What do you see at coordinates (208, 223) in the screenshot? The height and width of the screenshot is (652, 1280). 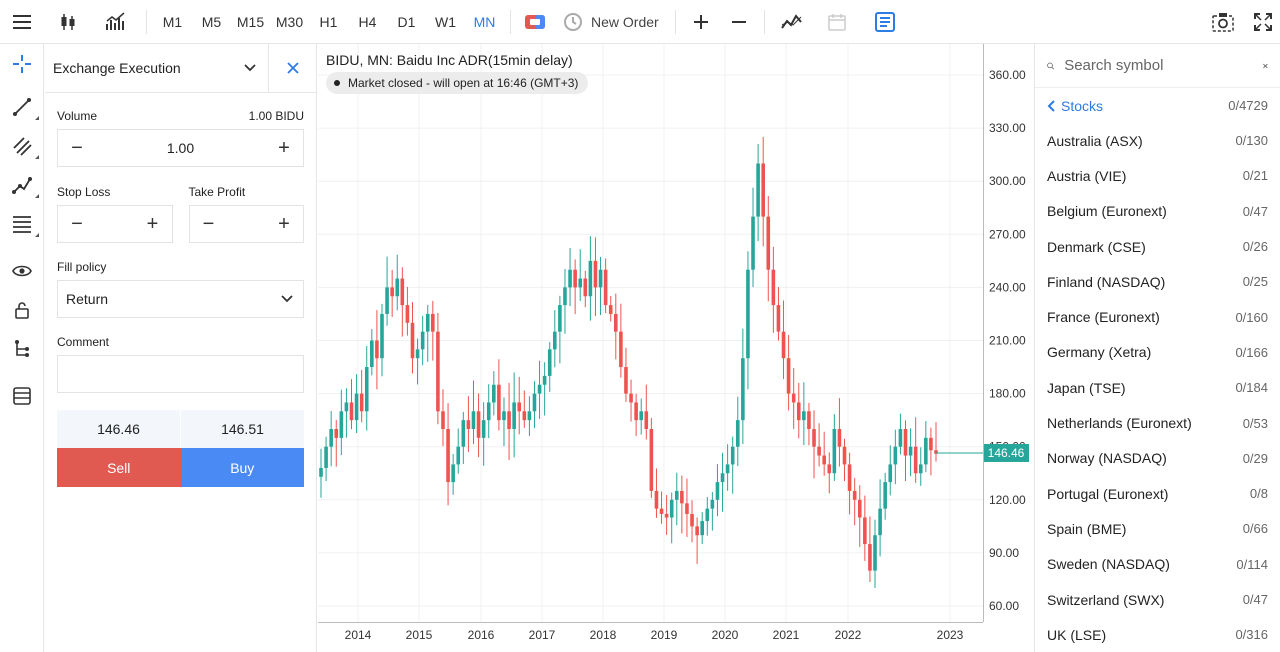 I see `take-profit-decrease-button: −` at bounding box center [208, 223].